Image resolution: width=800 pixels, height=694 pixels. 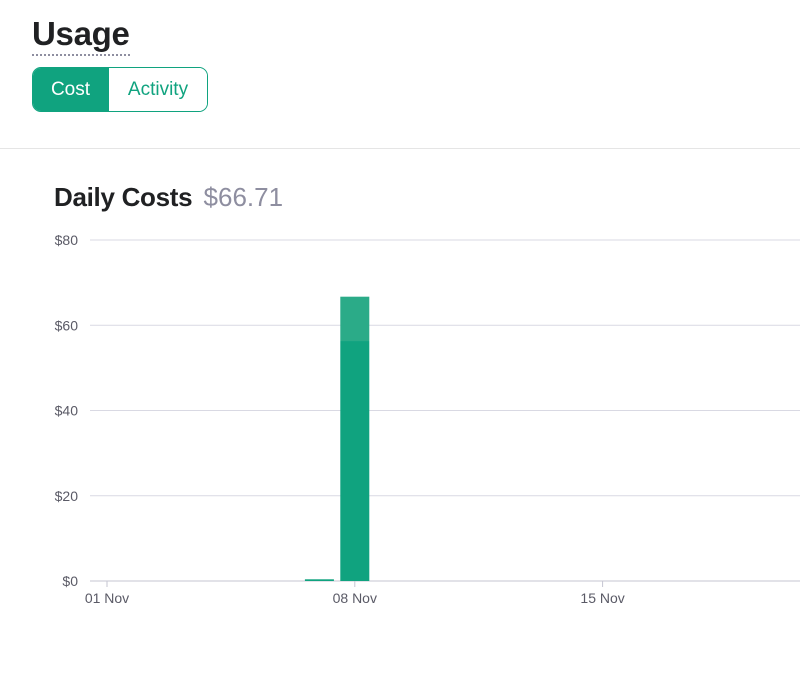 I want to click on y-tick-label: $20, so click(x=67, y=496).